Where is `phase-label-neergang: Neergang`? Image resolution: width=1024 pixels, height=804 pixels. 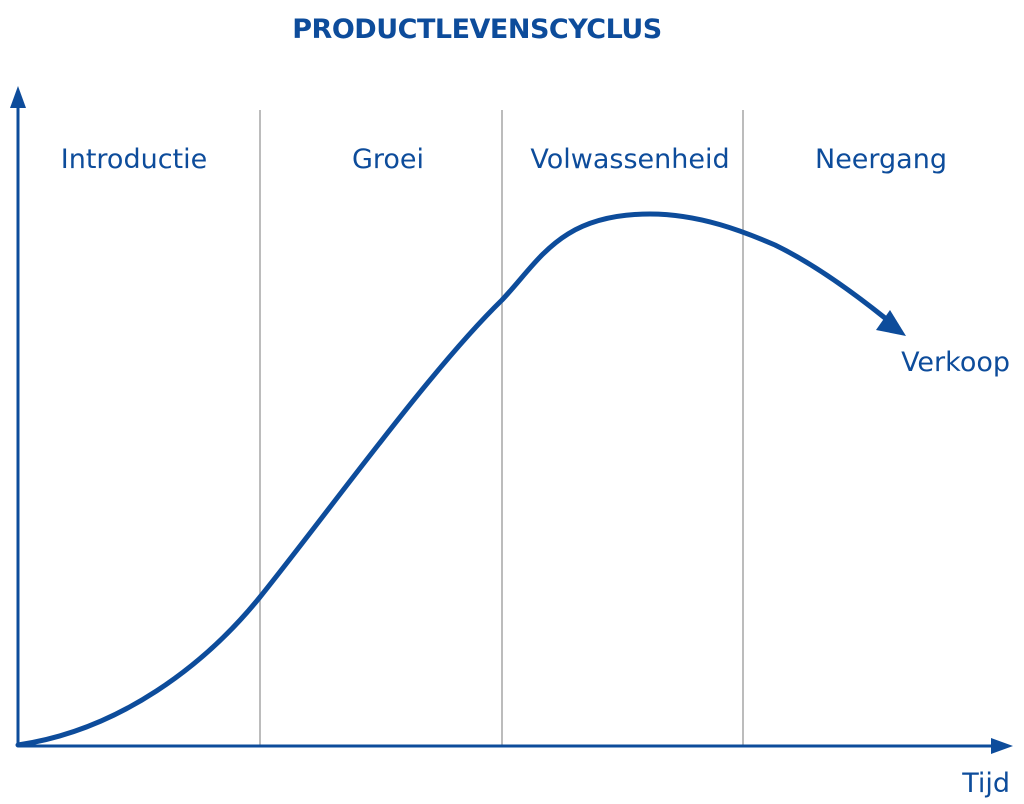 phase-label-neergang: Neergang is located at coordinates (881, 159).